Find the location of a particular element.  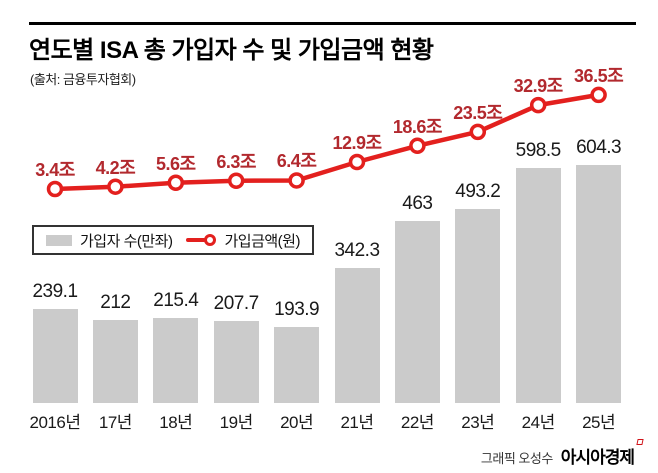

line-value-label: 23.5조 is located at coordinates (478, 112).